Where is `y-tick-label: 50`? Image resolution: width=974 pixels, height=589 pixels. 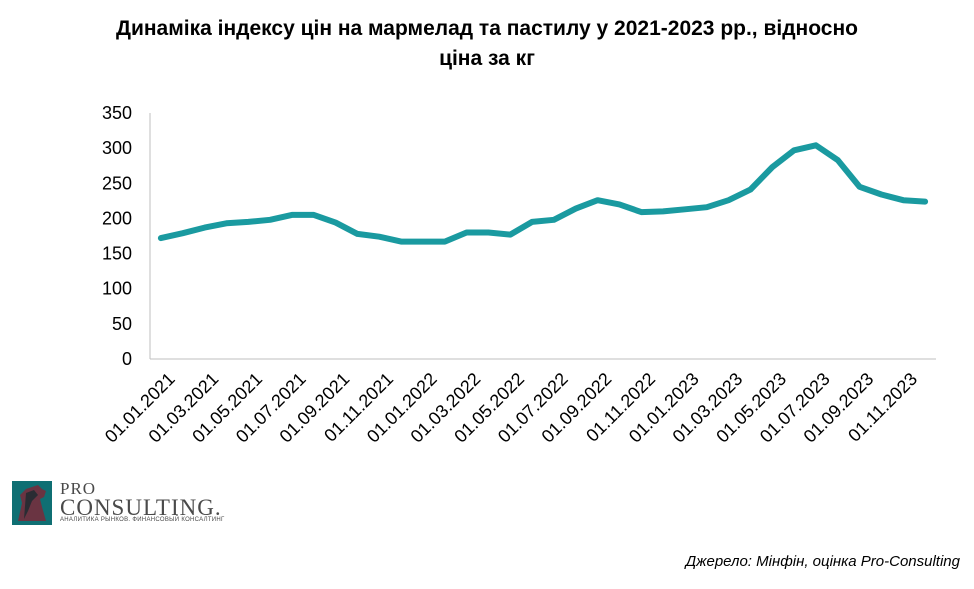
y-tick-label: 50 is located at coordinates (122, 324).